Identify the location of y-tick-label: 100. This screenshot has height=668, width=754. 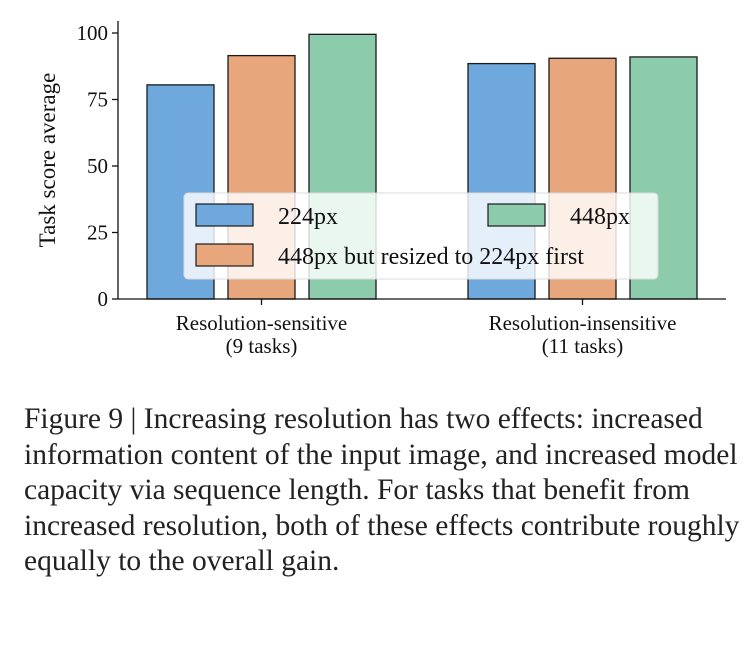
(93, 33).